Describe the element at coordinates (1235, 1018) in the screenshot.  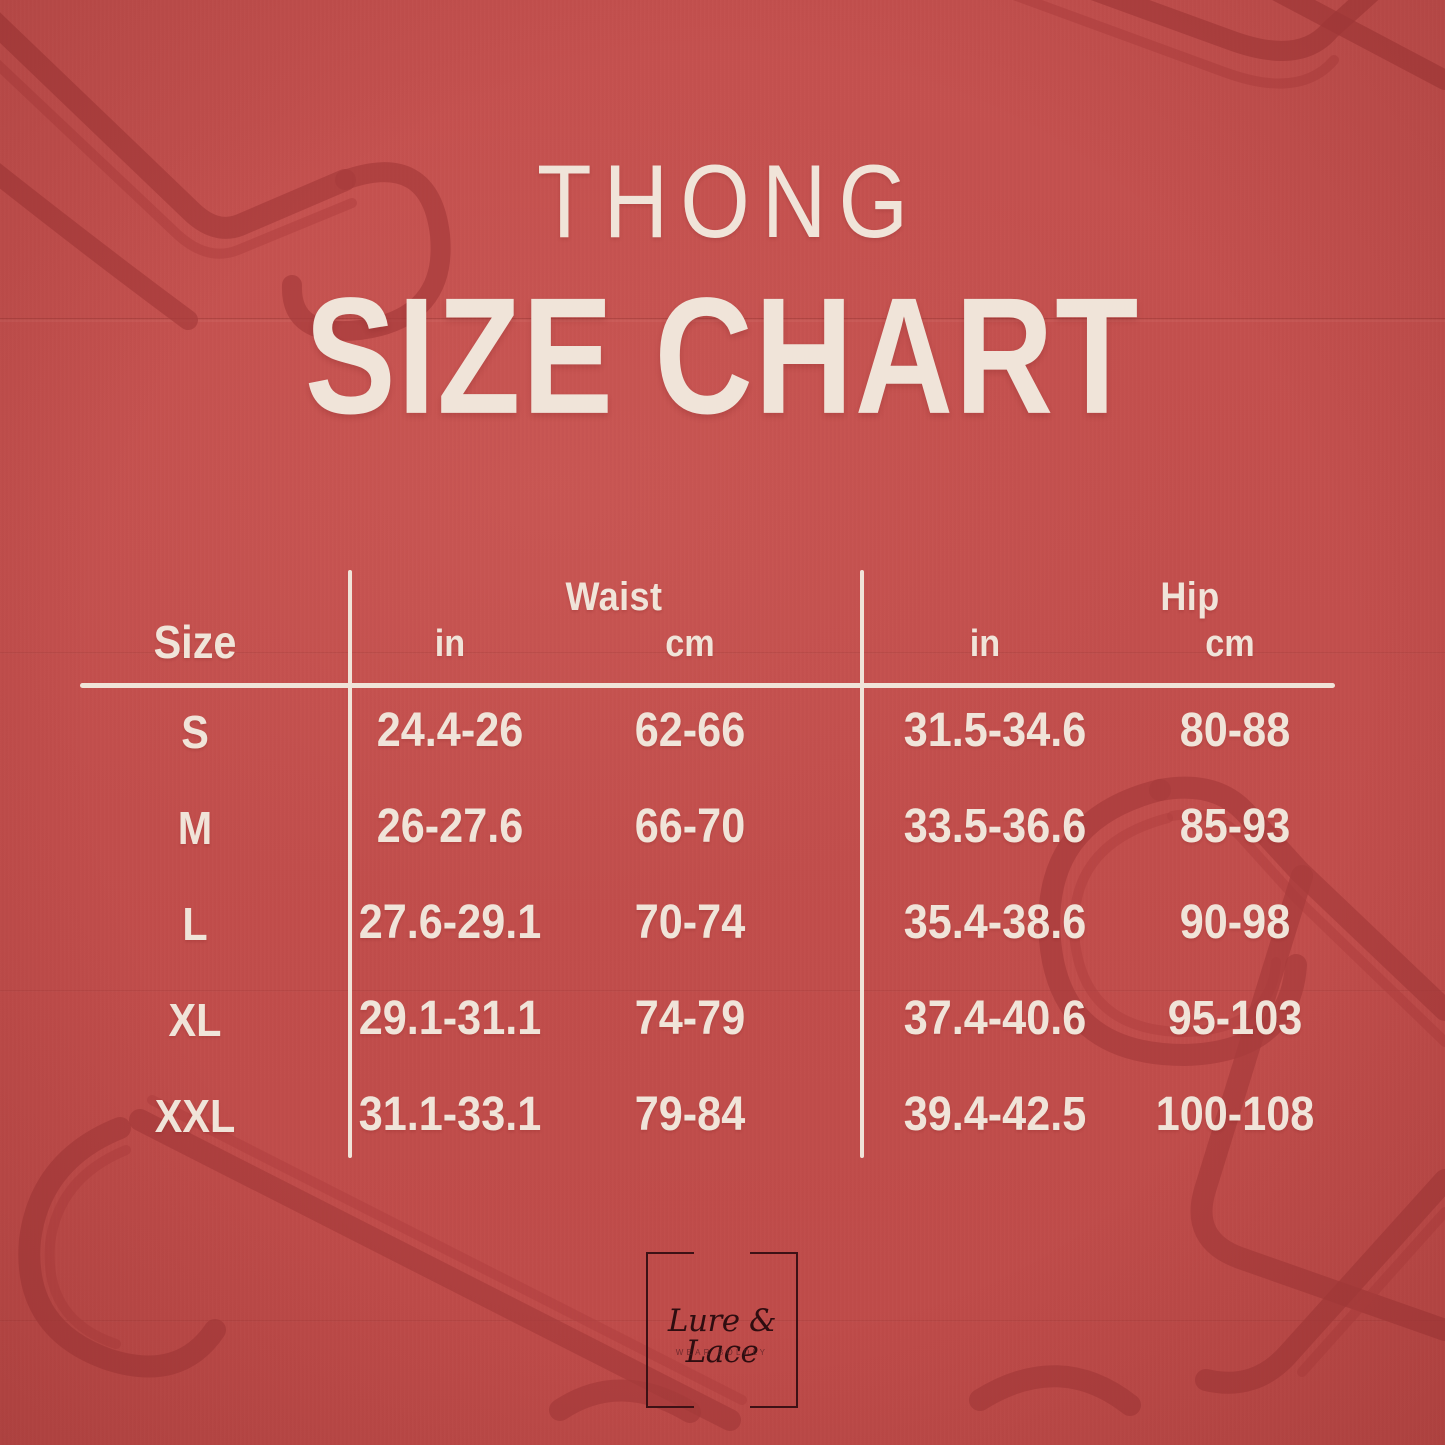
I see `table-row: 95-103` at that location.